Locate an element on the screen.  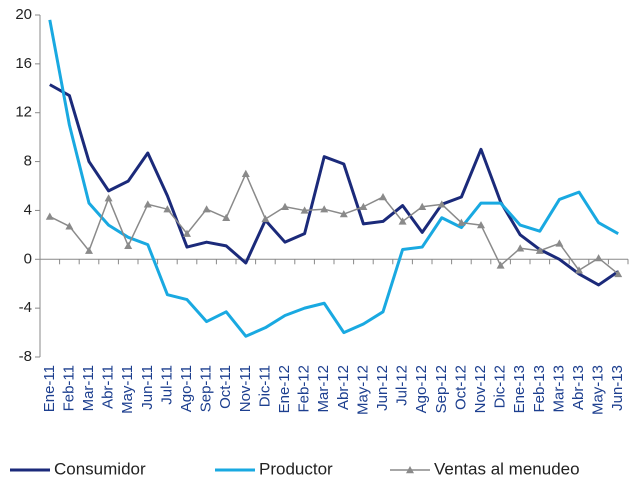
x-tick-label: Ene-12 is located at coordinates (284, 389).